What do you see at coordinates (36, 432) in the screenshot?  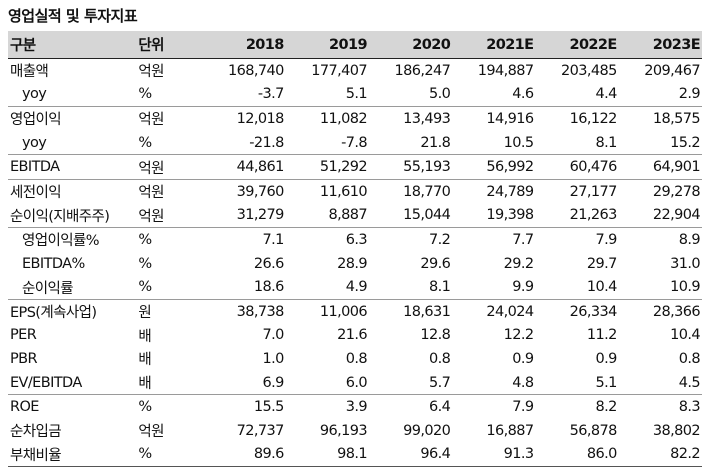 I see `row-label: 순차입금` at bounding box center [36, 432].